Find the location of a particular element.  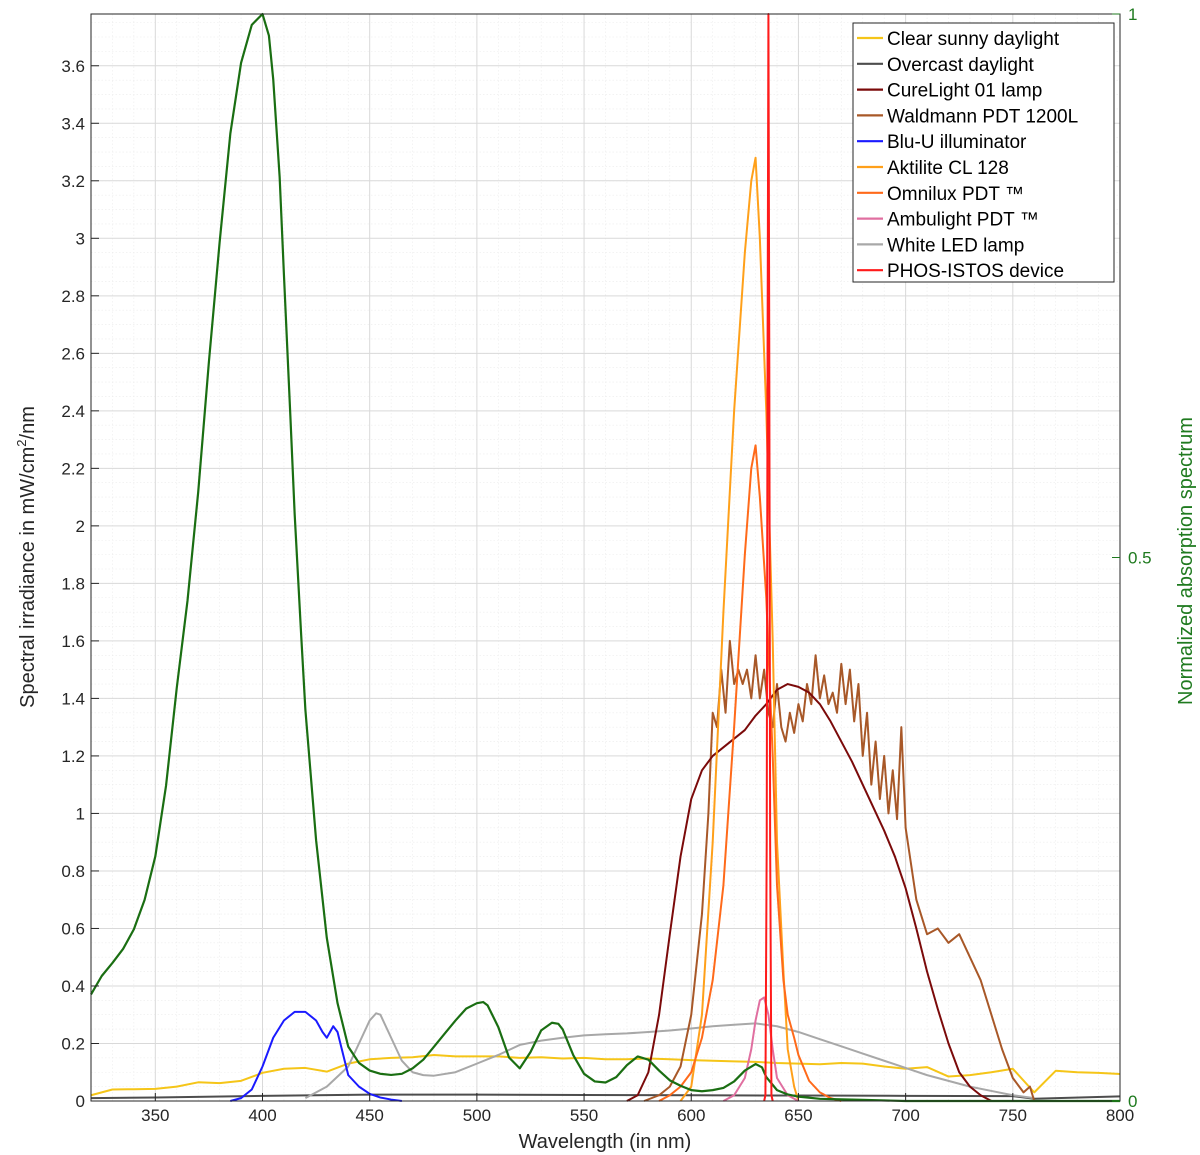

x-tick-label: 800 is located at coordinates (1120, 1115).